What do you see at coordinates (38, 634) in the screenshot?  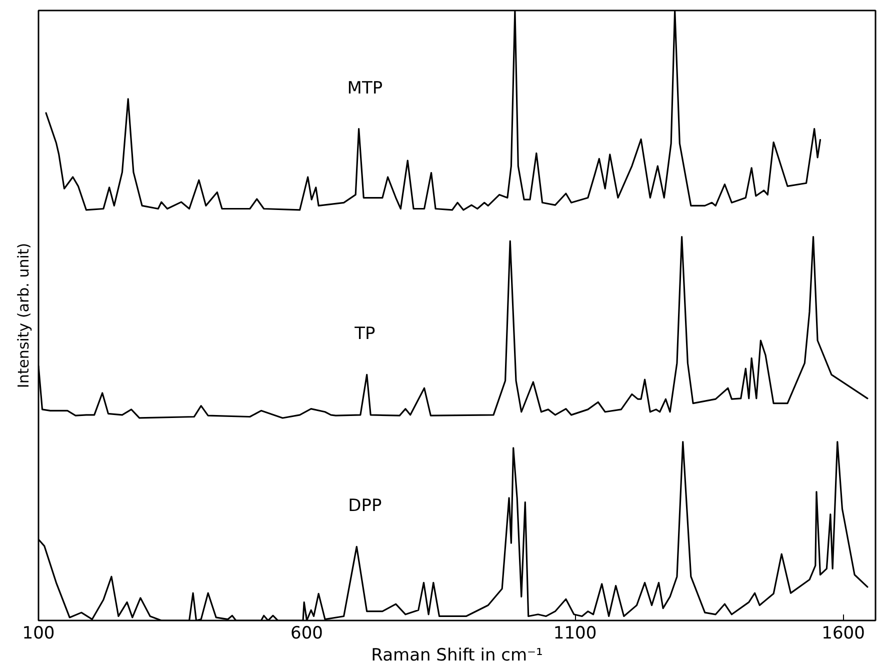 I see `x-tick-label: 100` at bounding box center [38, 634].